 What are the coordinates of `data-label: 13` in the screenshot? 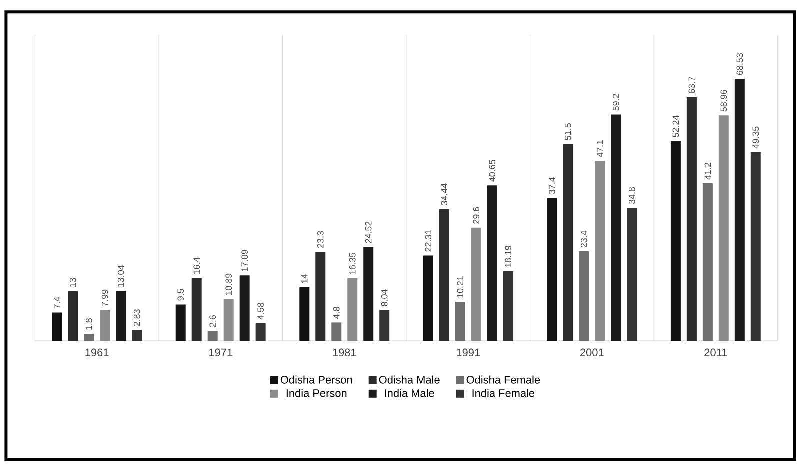 It's located at (73, 283).